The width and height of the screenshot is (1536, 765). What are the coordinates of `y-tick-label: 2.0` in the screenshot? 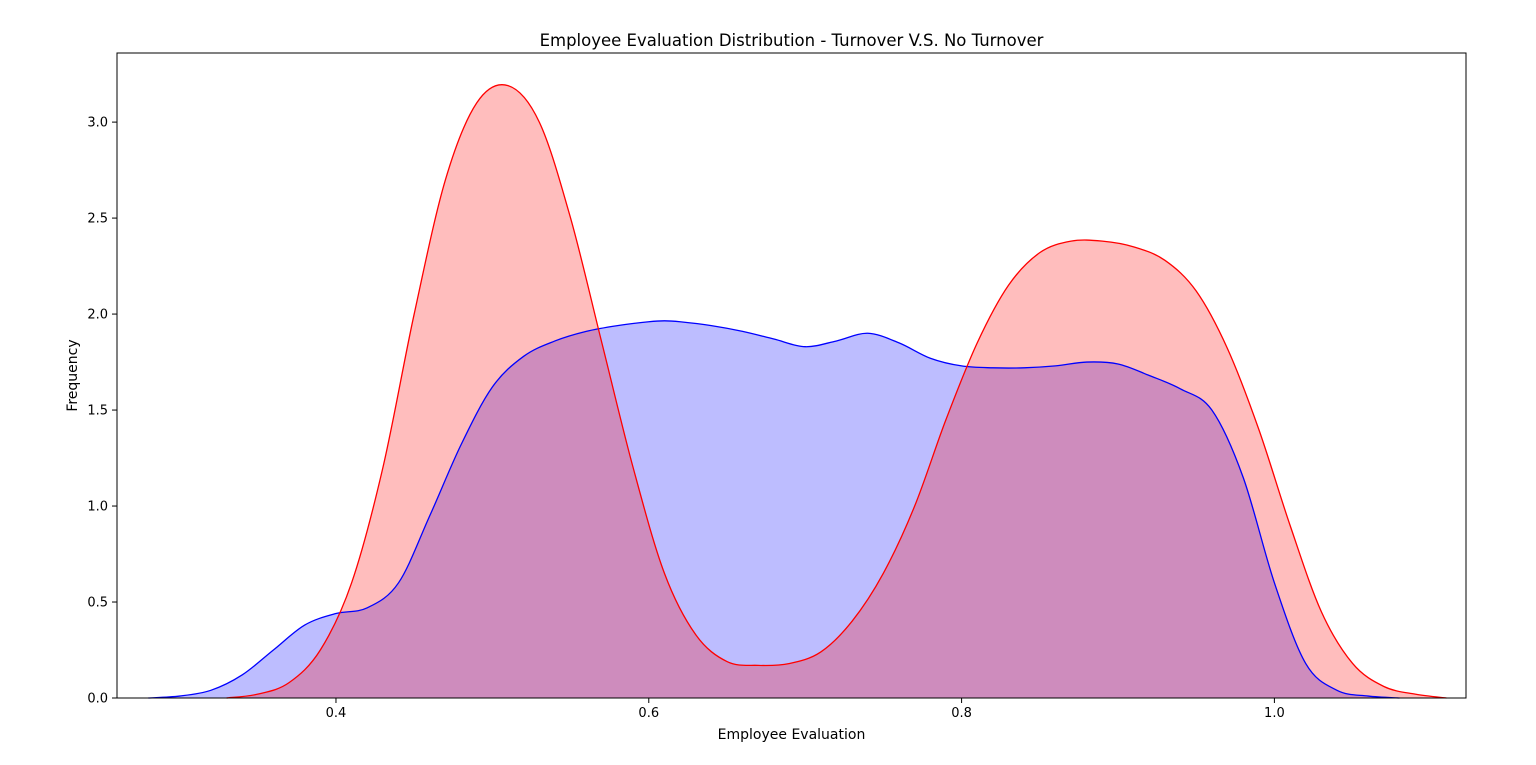 It's located at (97, 315).